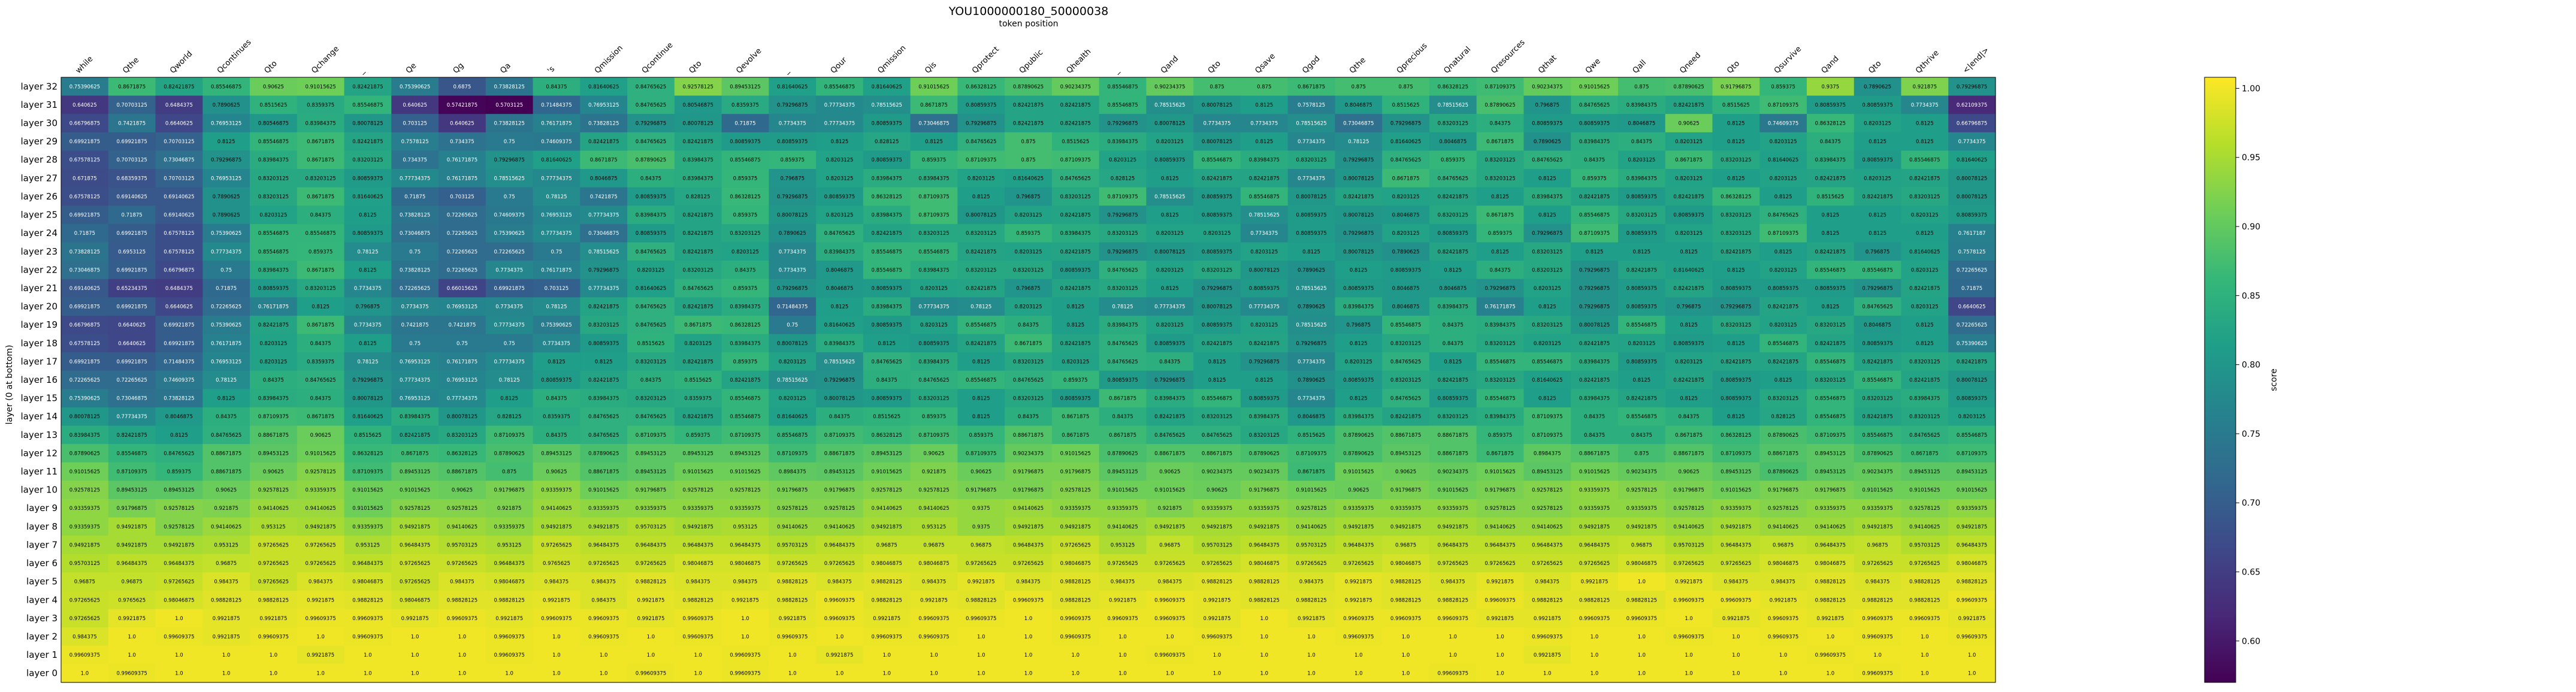 This screenshot has width=2576, height=692. Describe the element at coordinates (226, 179) in the screenshot. I see `cell-value-label: 0.76953125` at that location.